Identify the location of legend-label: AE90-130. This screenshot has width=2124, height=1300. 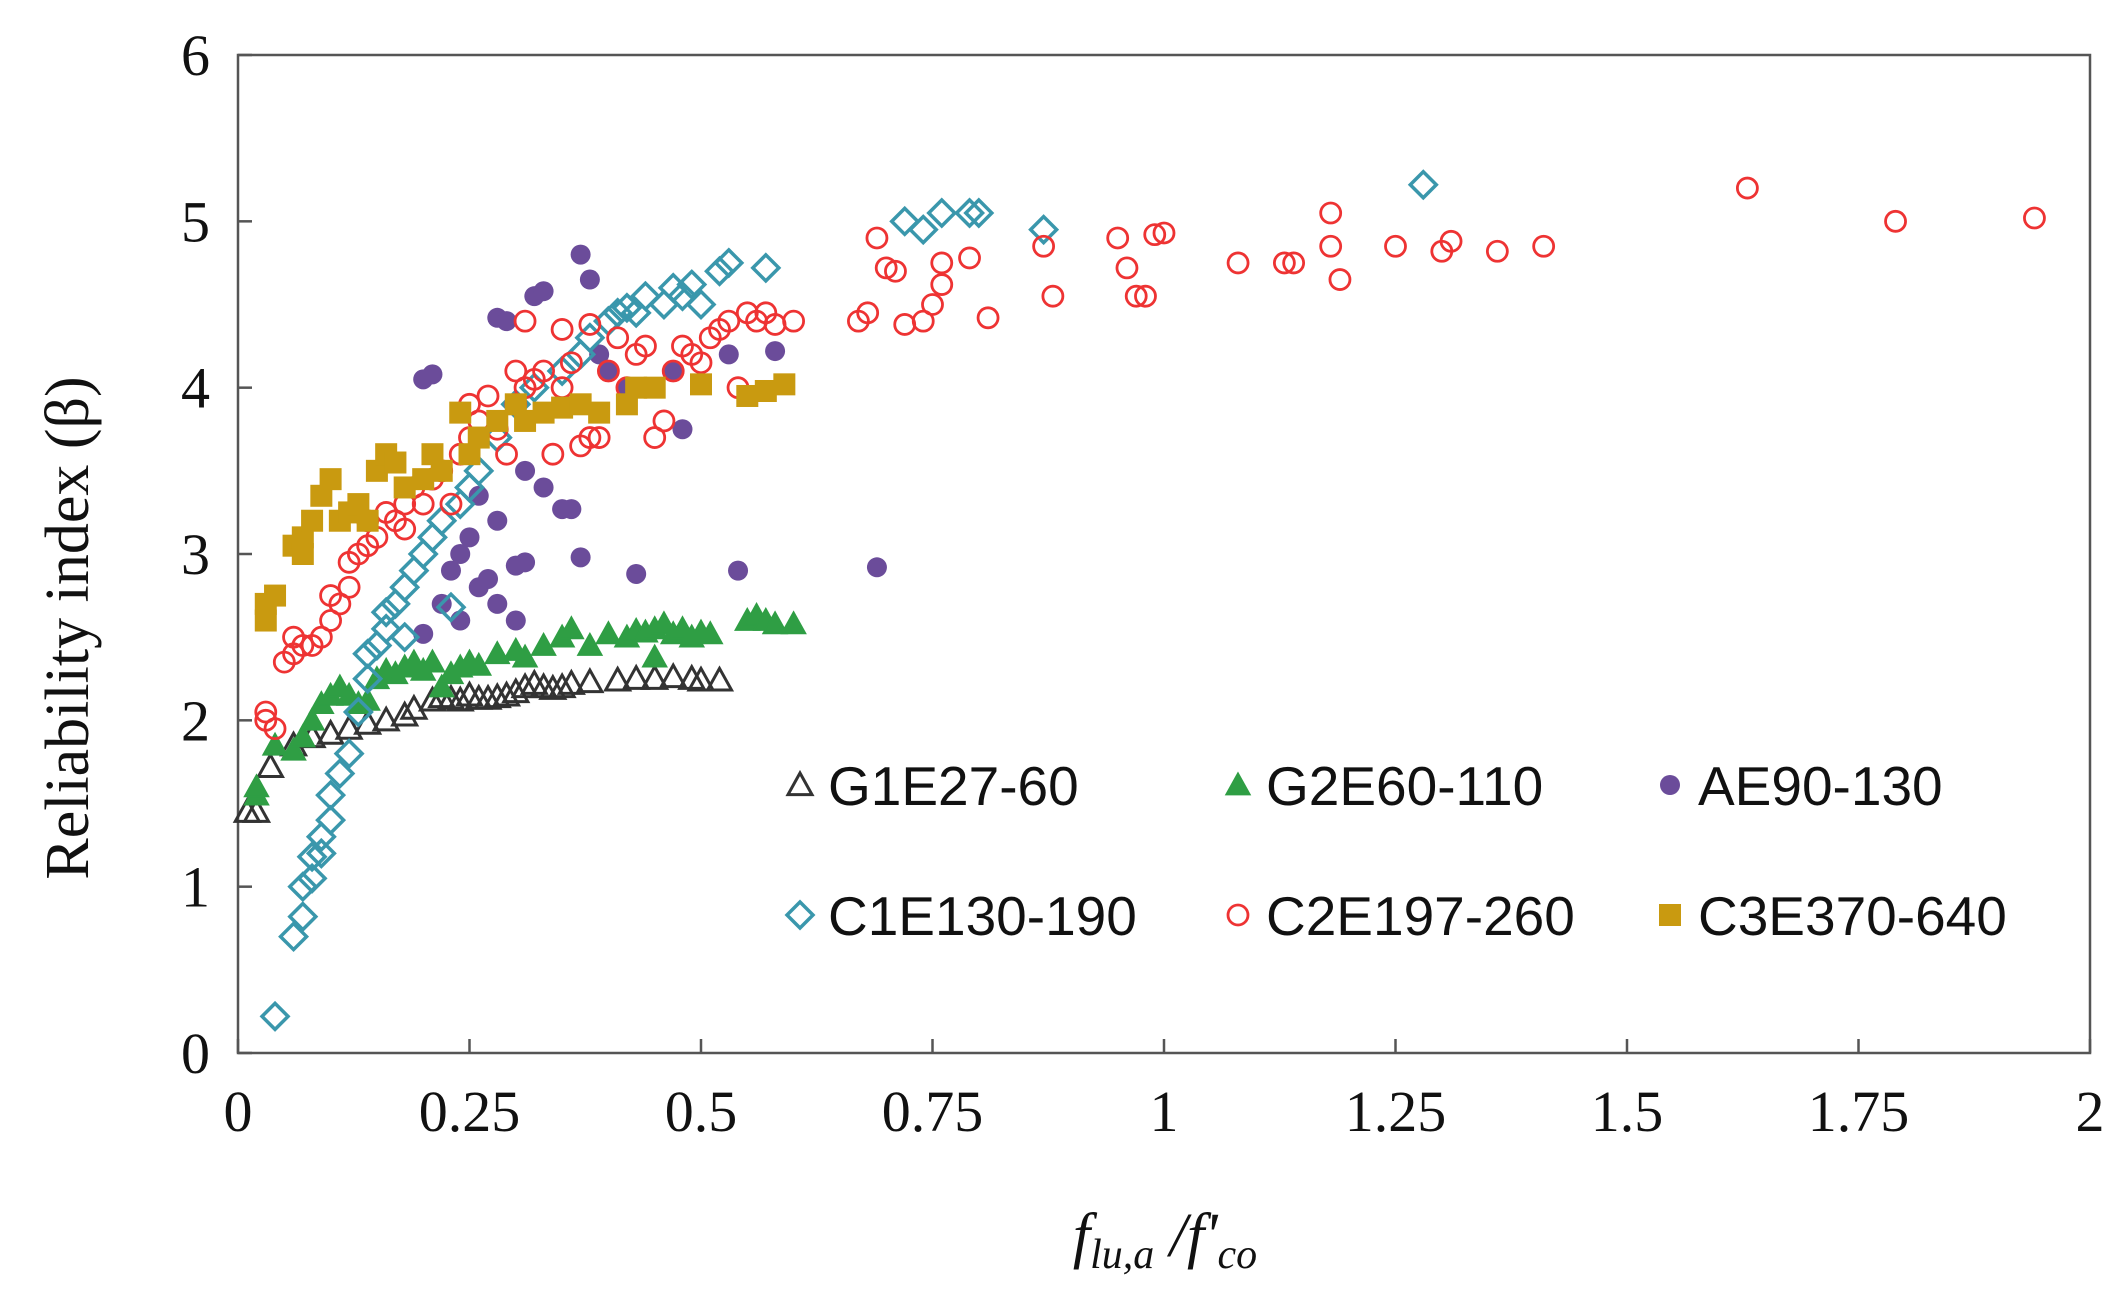
(1820, 786).